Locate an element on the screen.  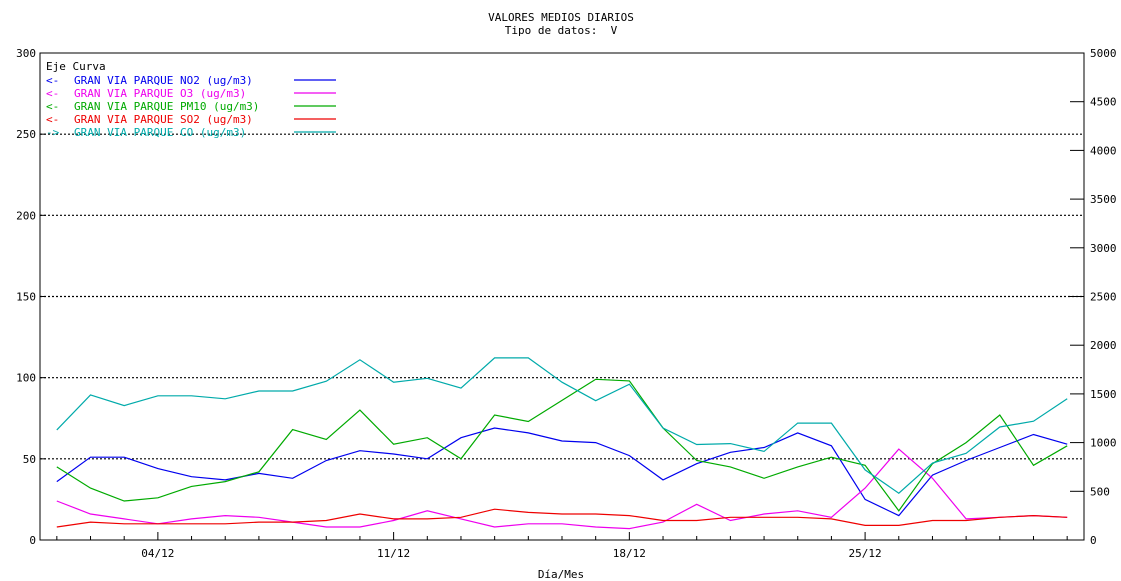
right-y-tick-label: 1000 is located at coordinates (1103, 443).